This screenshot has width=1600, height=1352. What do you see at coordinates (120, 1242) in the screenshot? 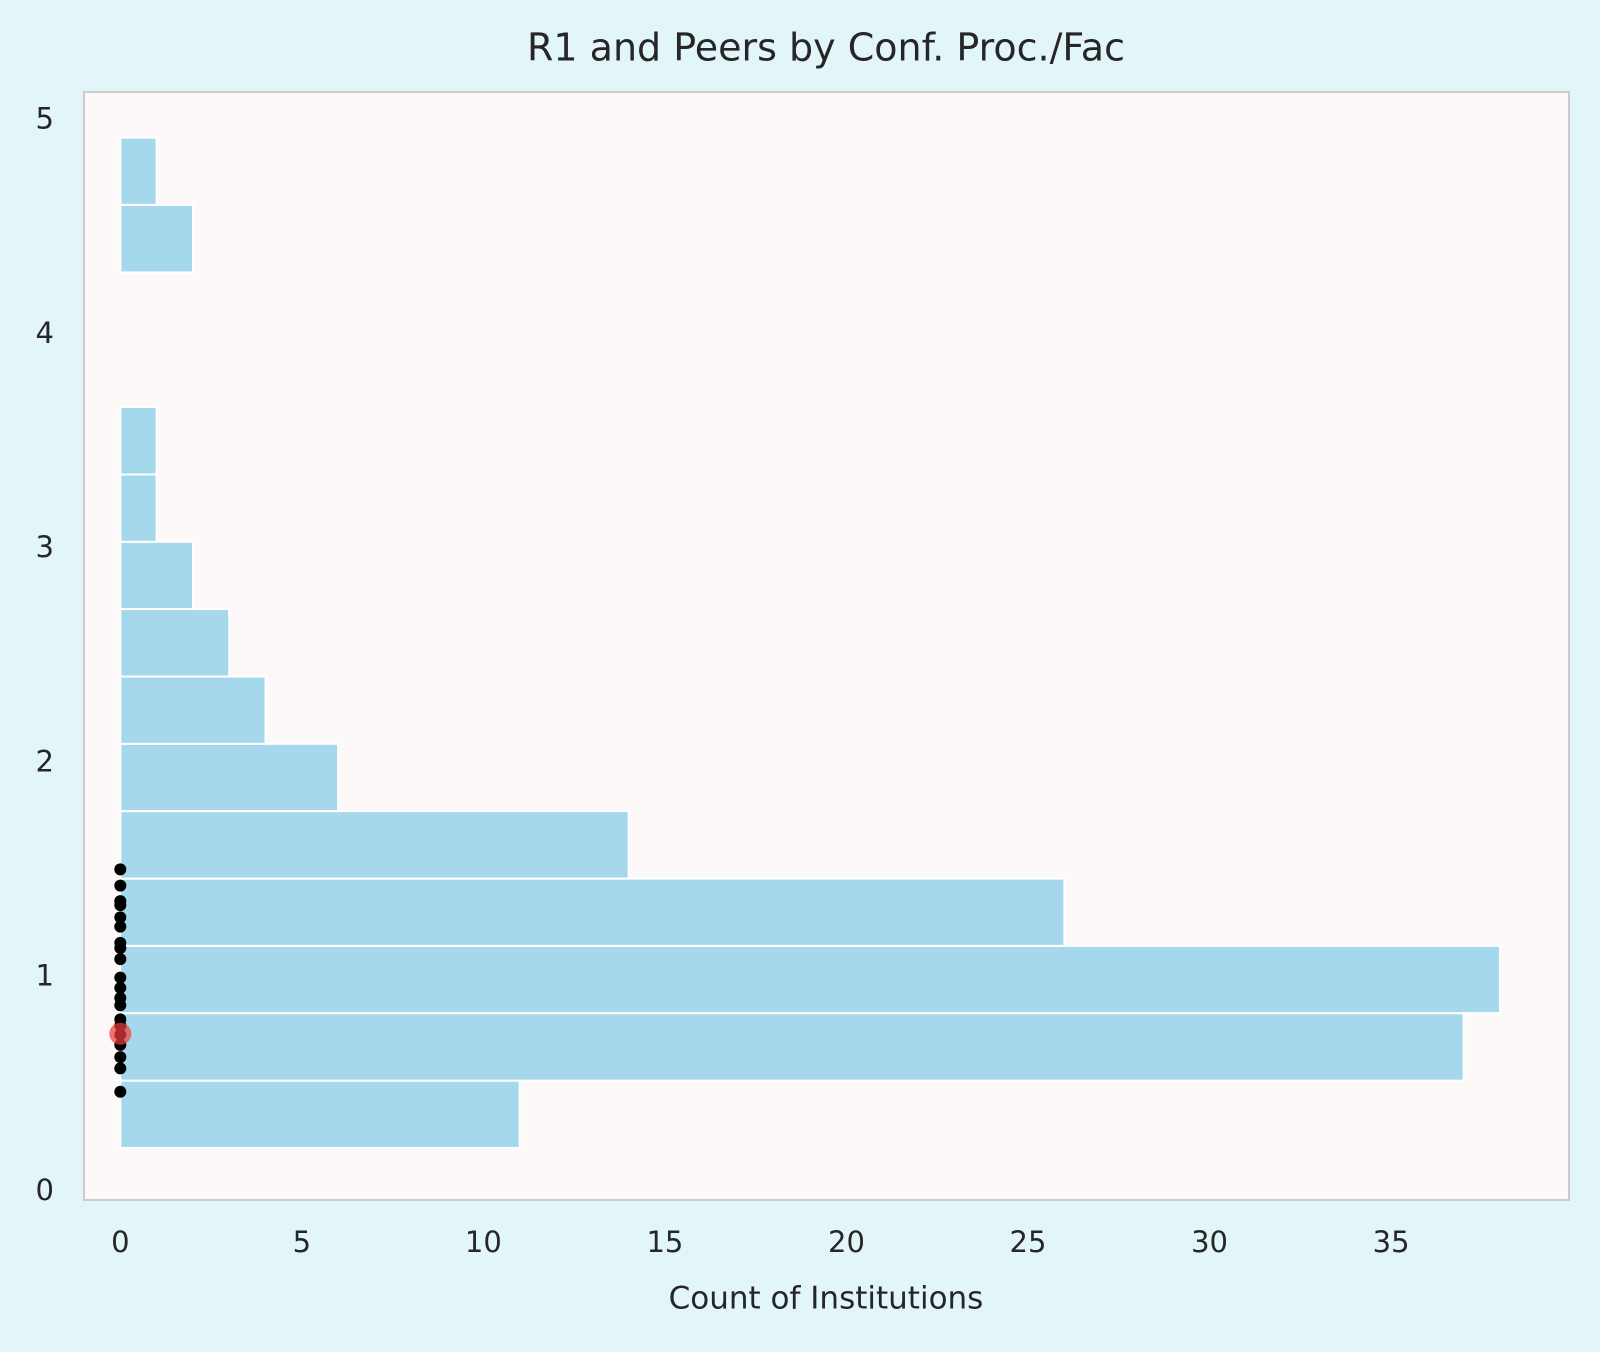
I see `x-tick-label: 0` at bounding box center [120, 1242].